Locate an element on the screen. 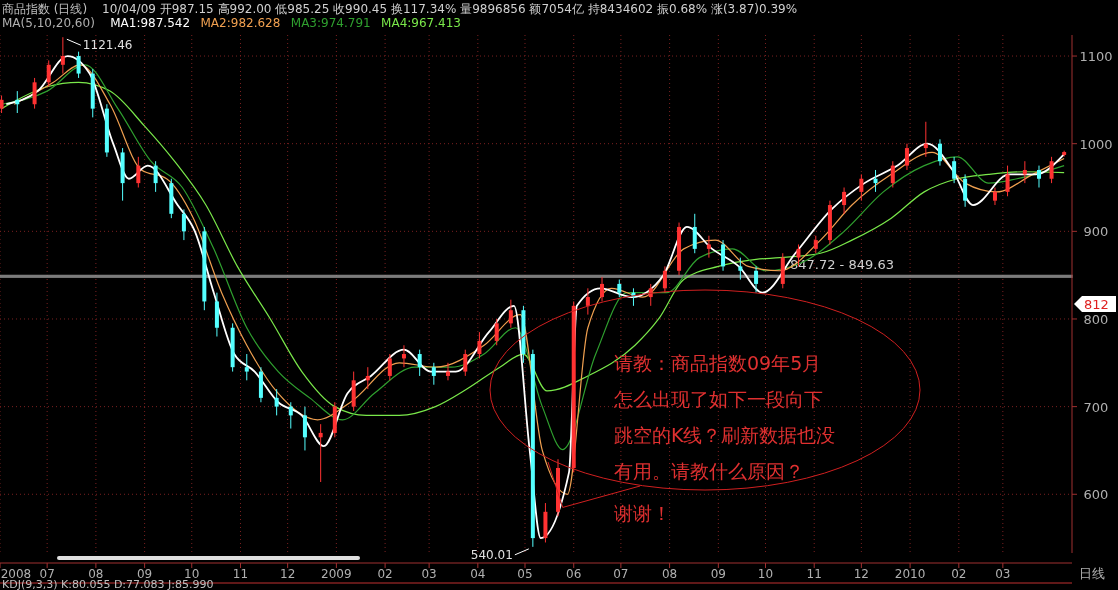  y-tick-label: 600 is located at coordinates (1096, 495).